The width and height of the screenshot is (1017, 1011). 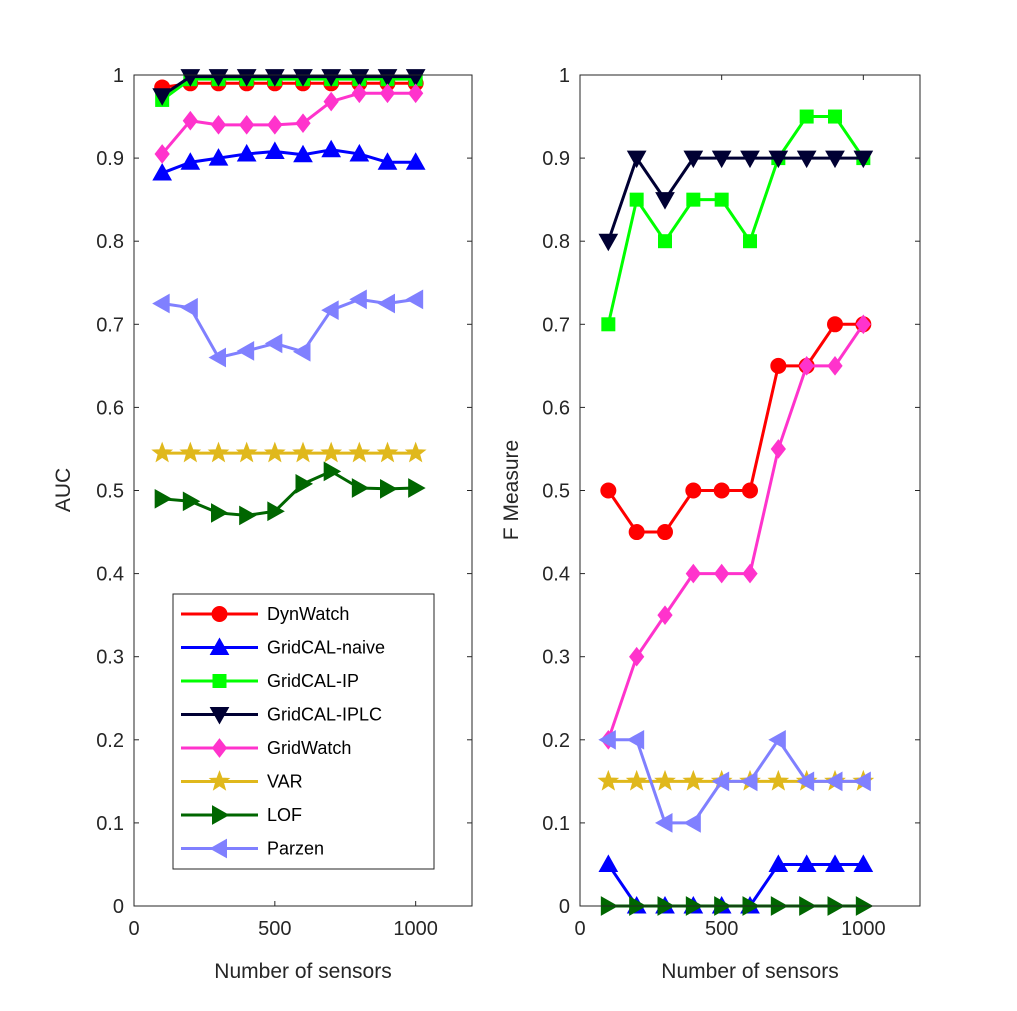 What do you see at coordinates (579, 929) in the screenshot?
I see `f-measure-x-tick-label: 0` at bounding box center [579, 929].